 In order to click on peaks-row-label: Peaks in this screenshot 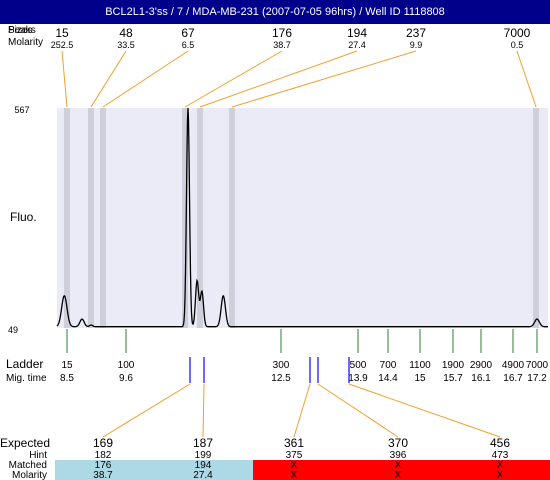, I will do `click(22, 30)`.